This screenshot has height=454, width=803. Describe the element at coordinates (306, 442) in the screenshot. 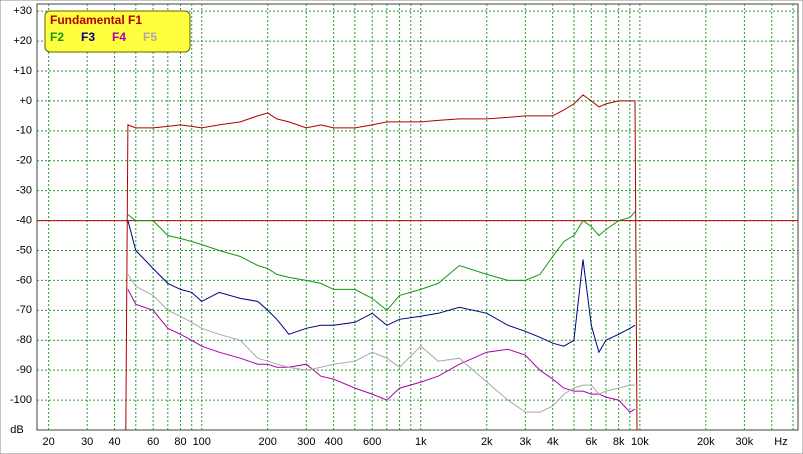

I see `x-tick-label: 300` at that location.